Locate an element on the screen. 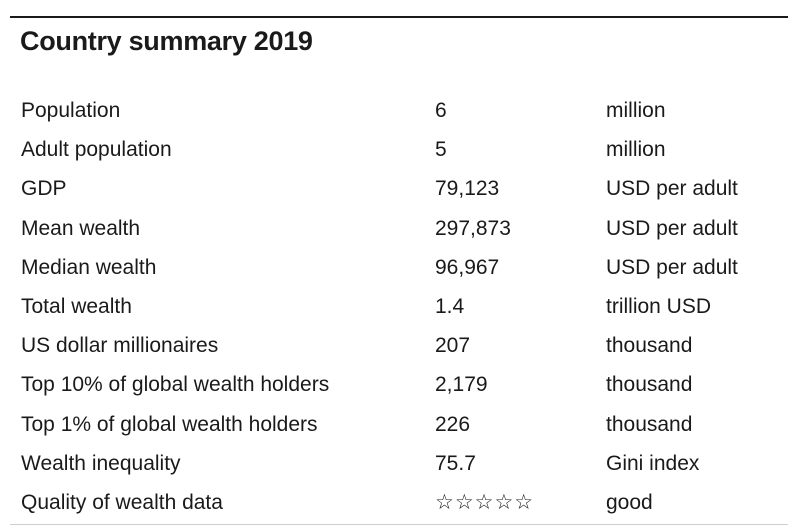 The width and height of the screenshot is (800, 528). row-label: Total wealth is located at coordinates (76, 306).